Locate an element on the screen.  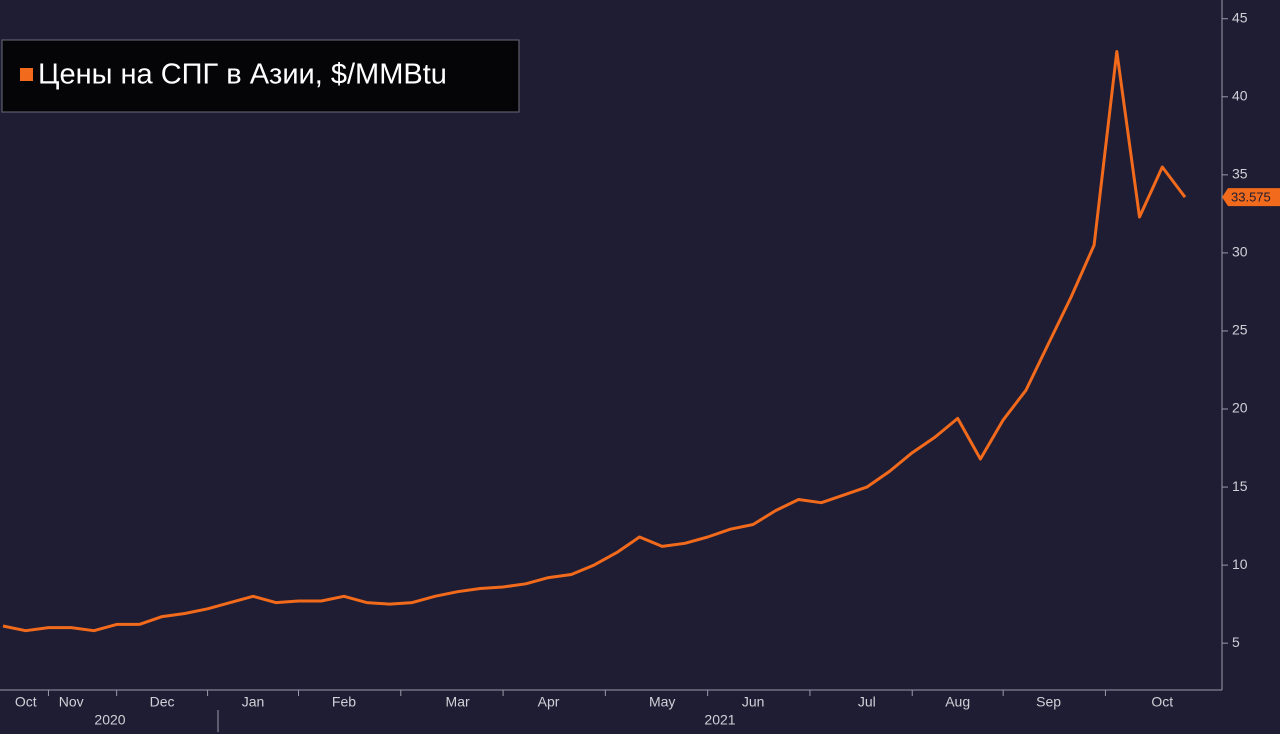
y-tick-label: 15 is located at coordinates (1240, 486).